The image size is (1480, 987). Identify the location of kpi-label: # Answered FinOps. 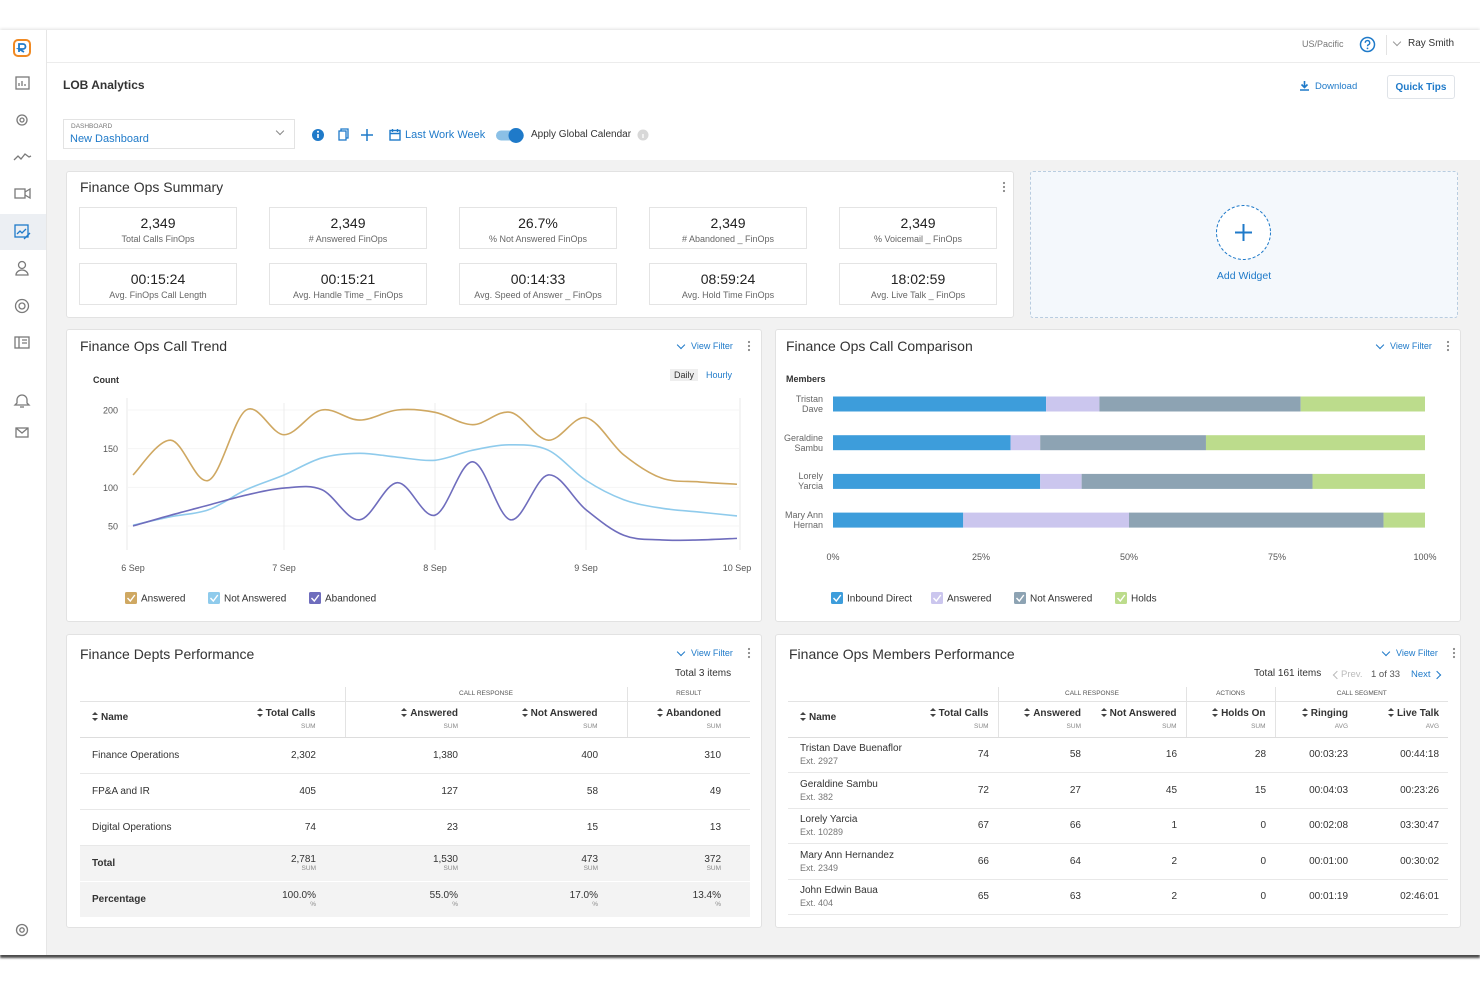
(348, 239).